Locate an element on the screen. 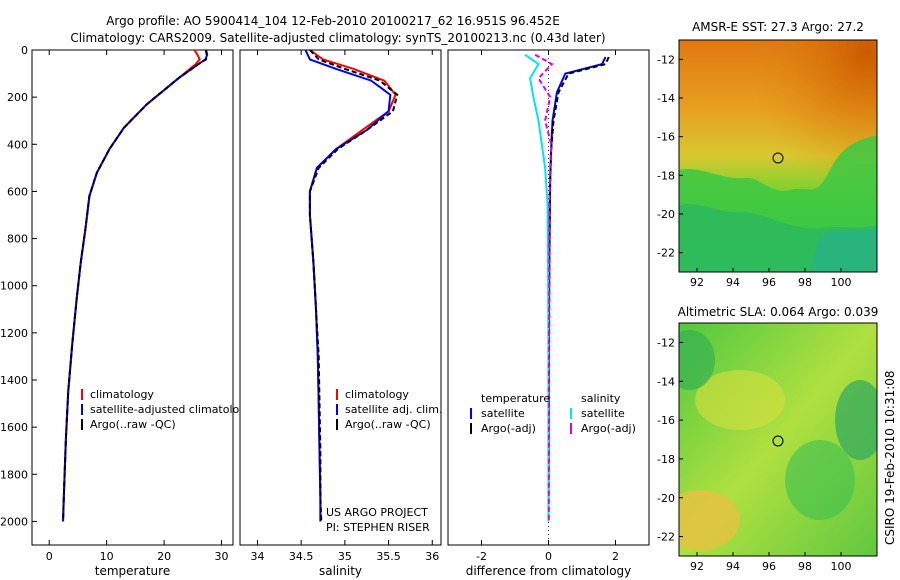 This screenshot has width=900, height=580. x-tick-label: 30 is located at coordinates (222, 556).